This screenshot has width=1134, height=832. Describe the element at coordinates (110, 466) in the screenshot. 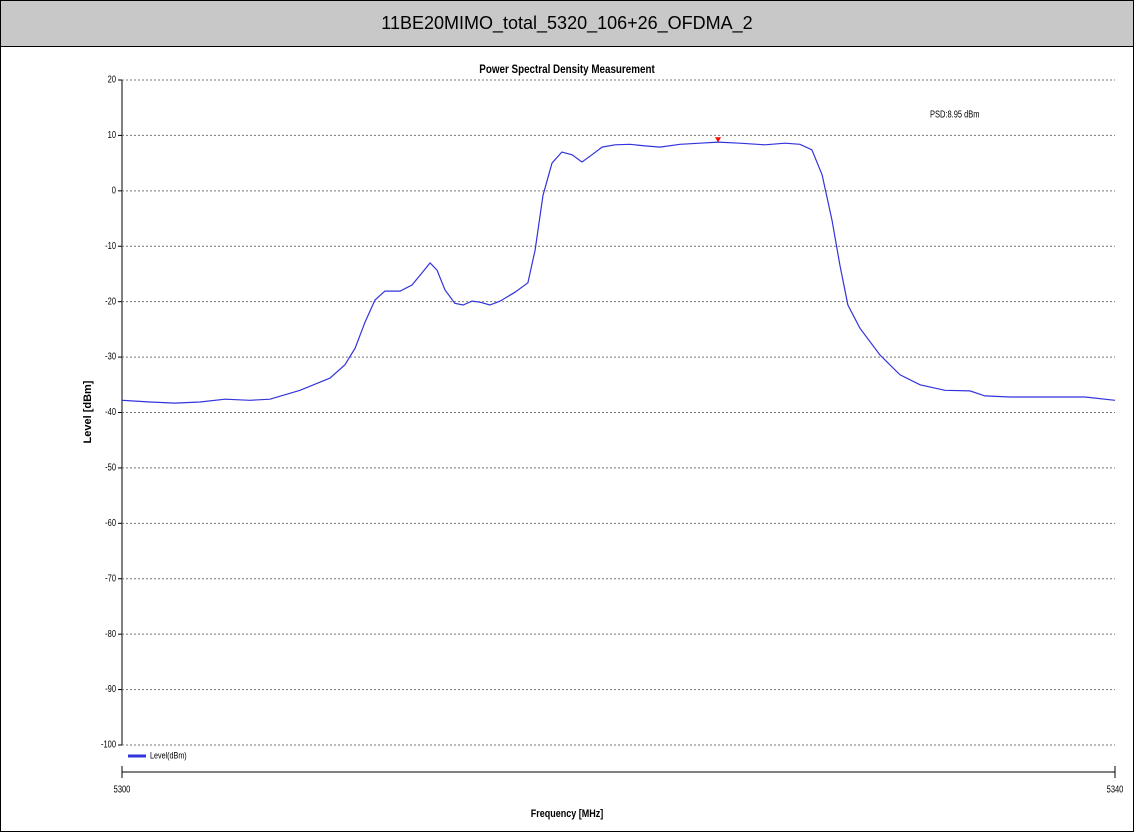

I see `y-tick-label: -50` at that location.